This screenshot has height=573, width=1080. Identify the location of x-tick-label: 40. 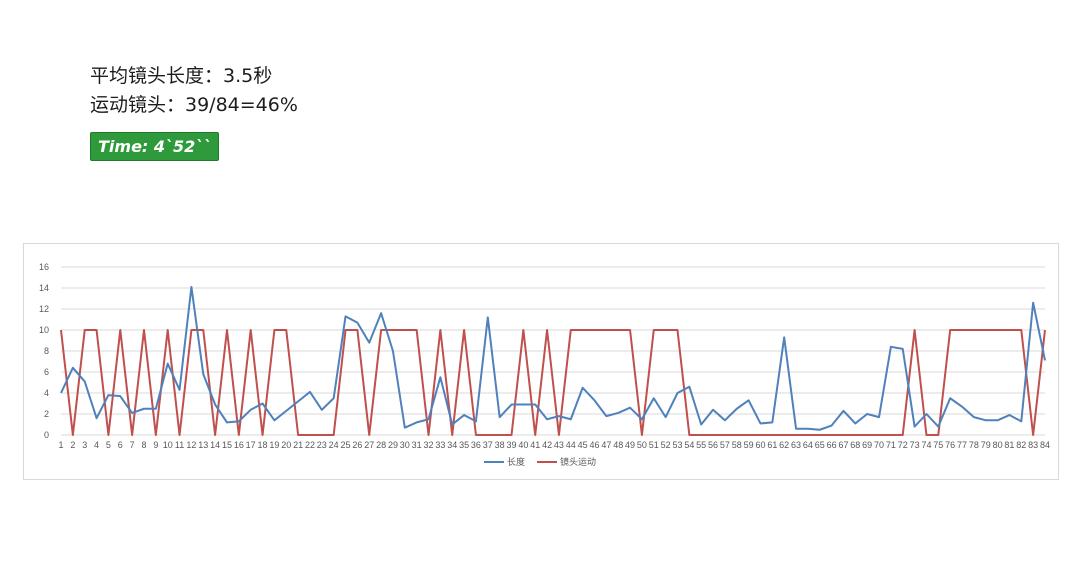
(523, 445).